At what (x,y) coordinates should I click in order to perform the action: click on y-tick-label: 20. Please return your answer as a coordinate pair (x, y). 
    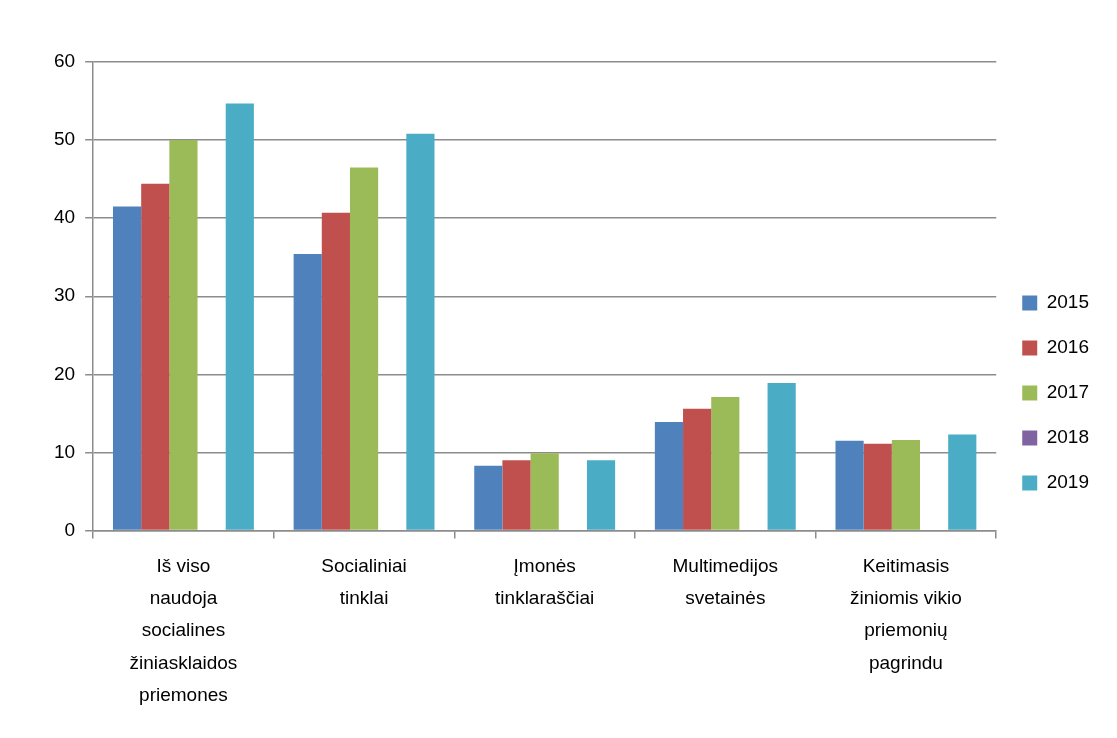
    Looking at the image, I should click on (64, 373).